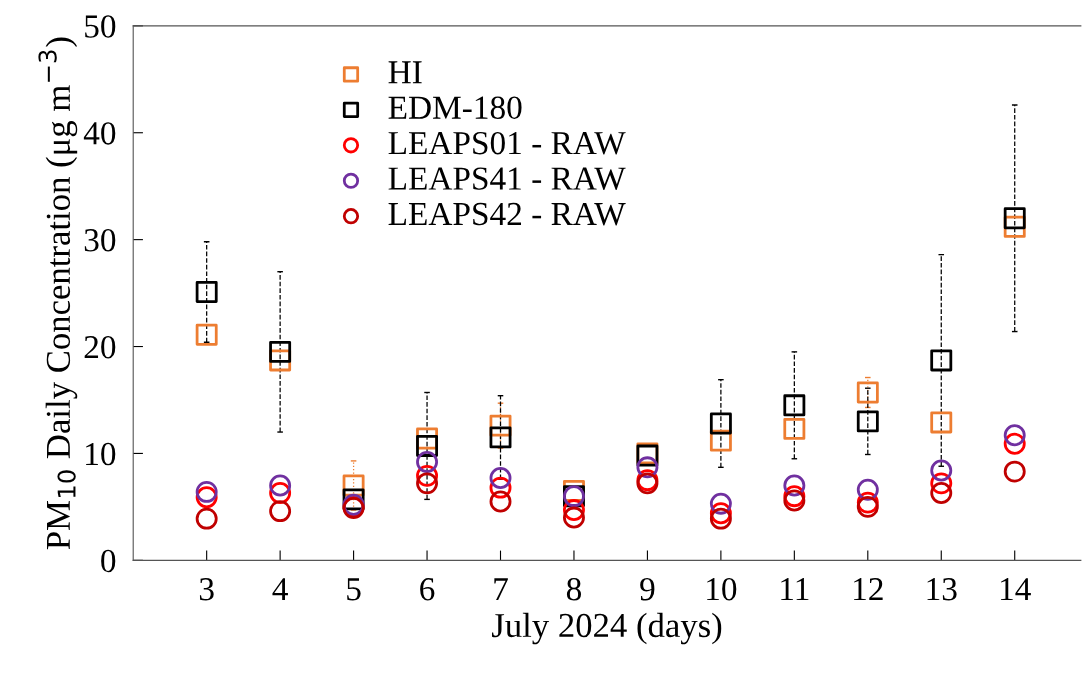 The image size is (1083, 680). I want to click on x-tick-label: 8, so click(574, 589).